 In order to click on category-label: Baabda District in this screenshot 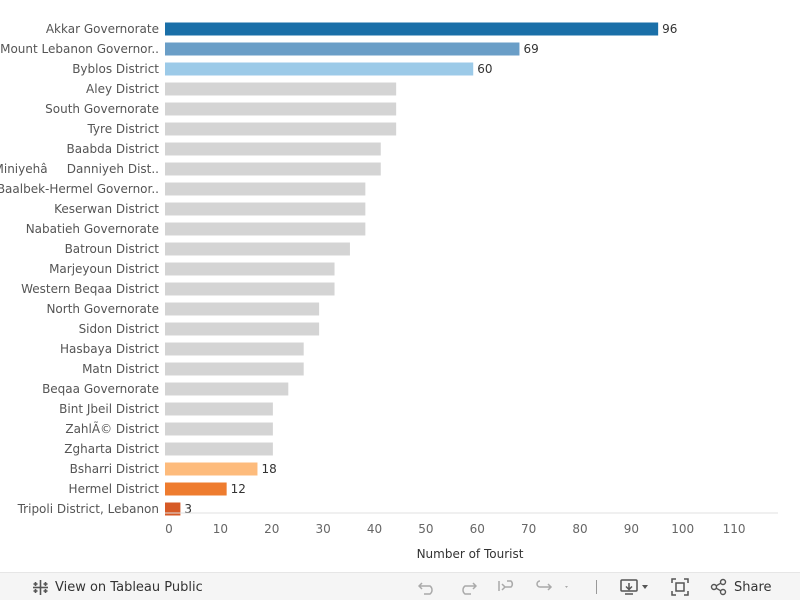, I will do `click(113, 149)`.